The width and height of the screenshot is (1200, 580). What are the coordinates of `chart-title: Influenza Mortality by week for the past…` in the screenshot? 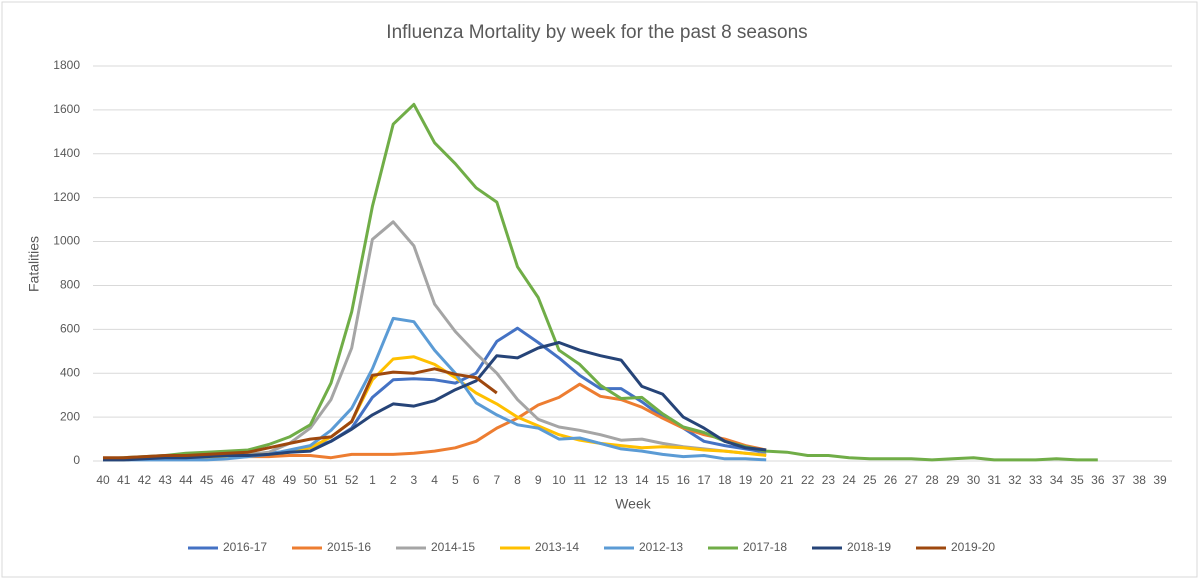 It's located at (596, 32).